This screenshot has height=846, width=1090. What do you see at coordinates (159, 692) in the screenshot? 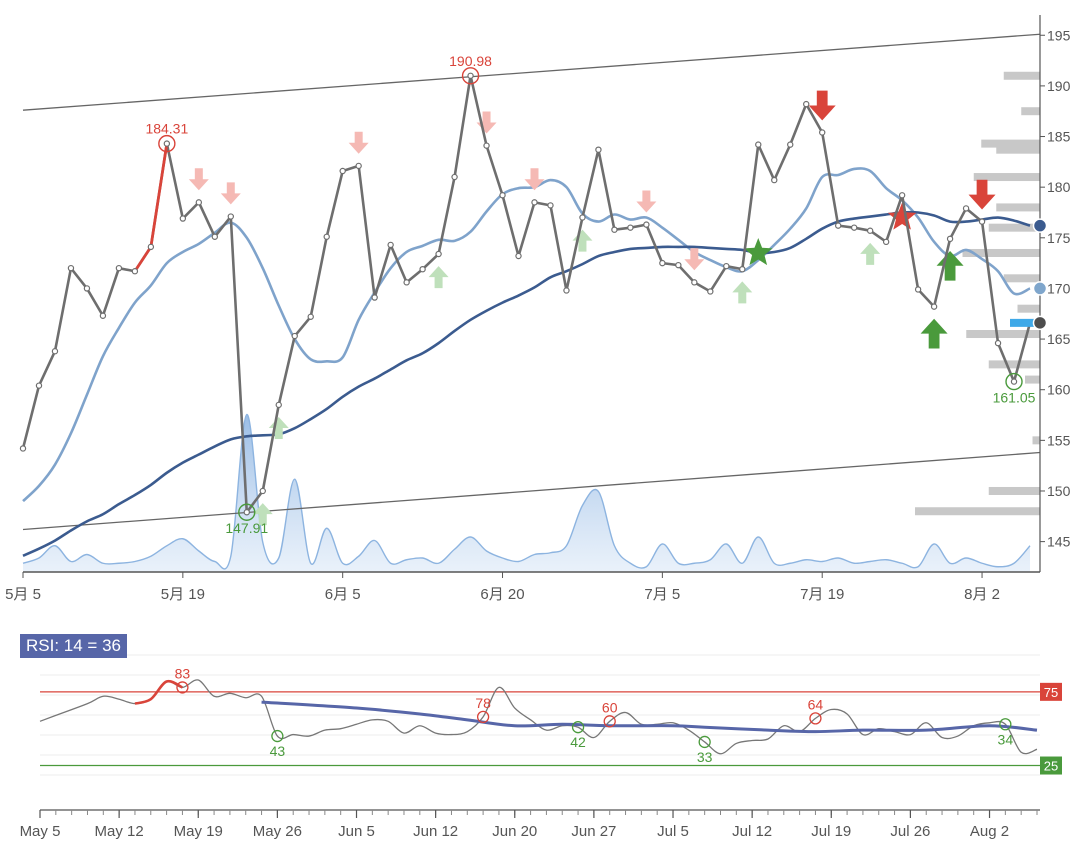
I see `rsi-highlight-segment` at bounding box center [159, 692].